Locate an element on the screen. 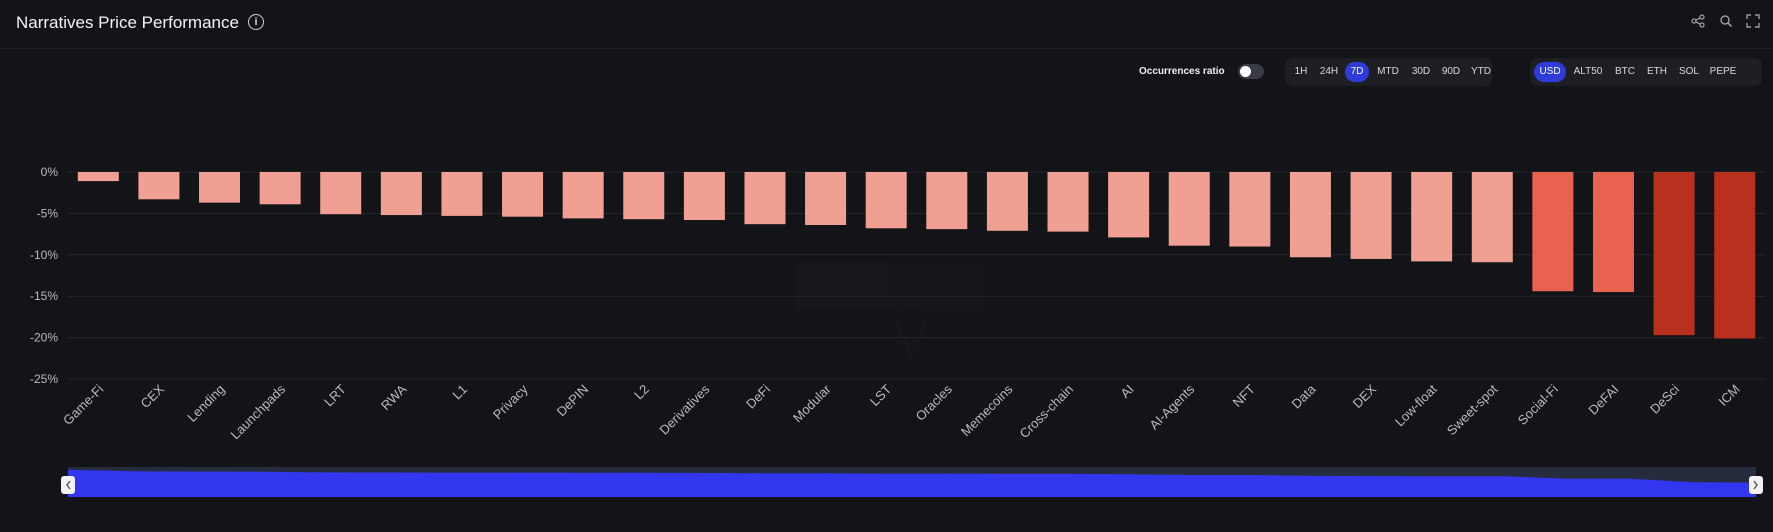 This screenshot has width=1773, height=532. navigator-handle-right is located at coordinates (1756, 485).